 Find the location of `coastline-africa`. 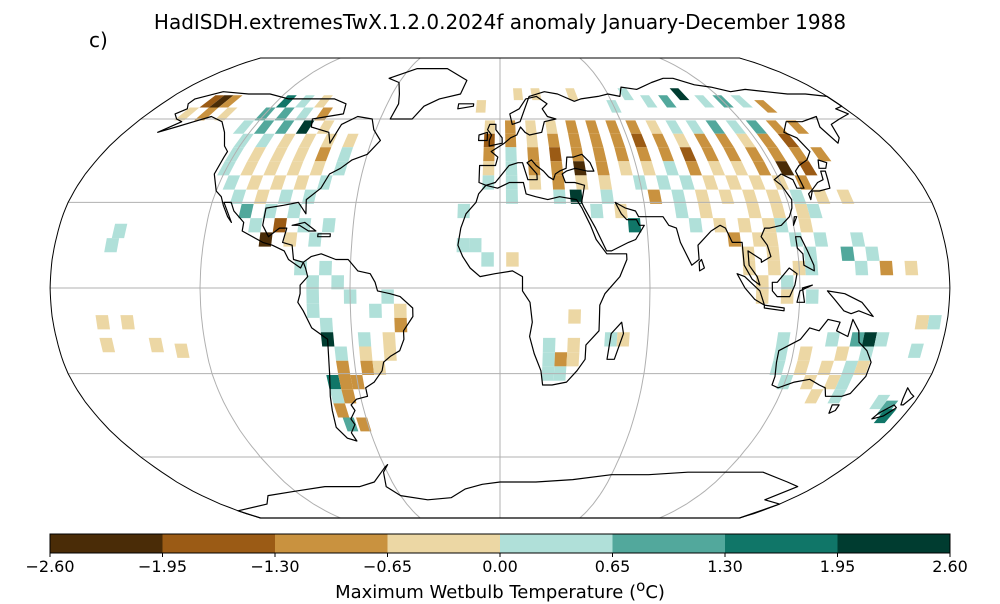

coastline-africa is located at coordinates (542, 283).